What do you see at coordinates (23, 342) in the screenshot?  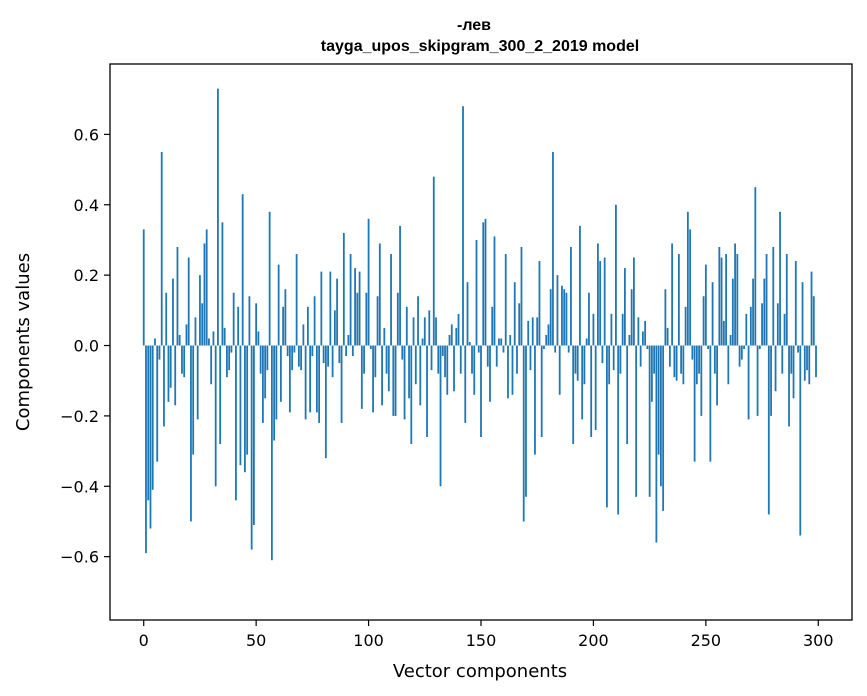 I see `y-axis-label: Components values` at bounding box center [23, 342].